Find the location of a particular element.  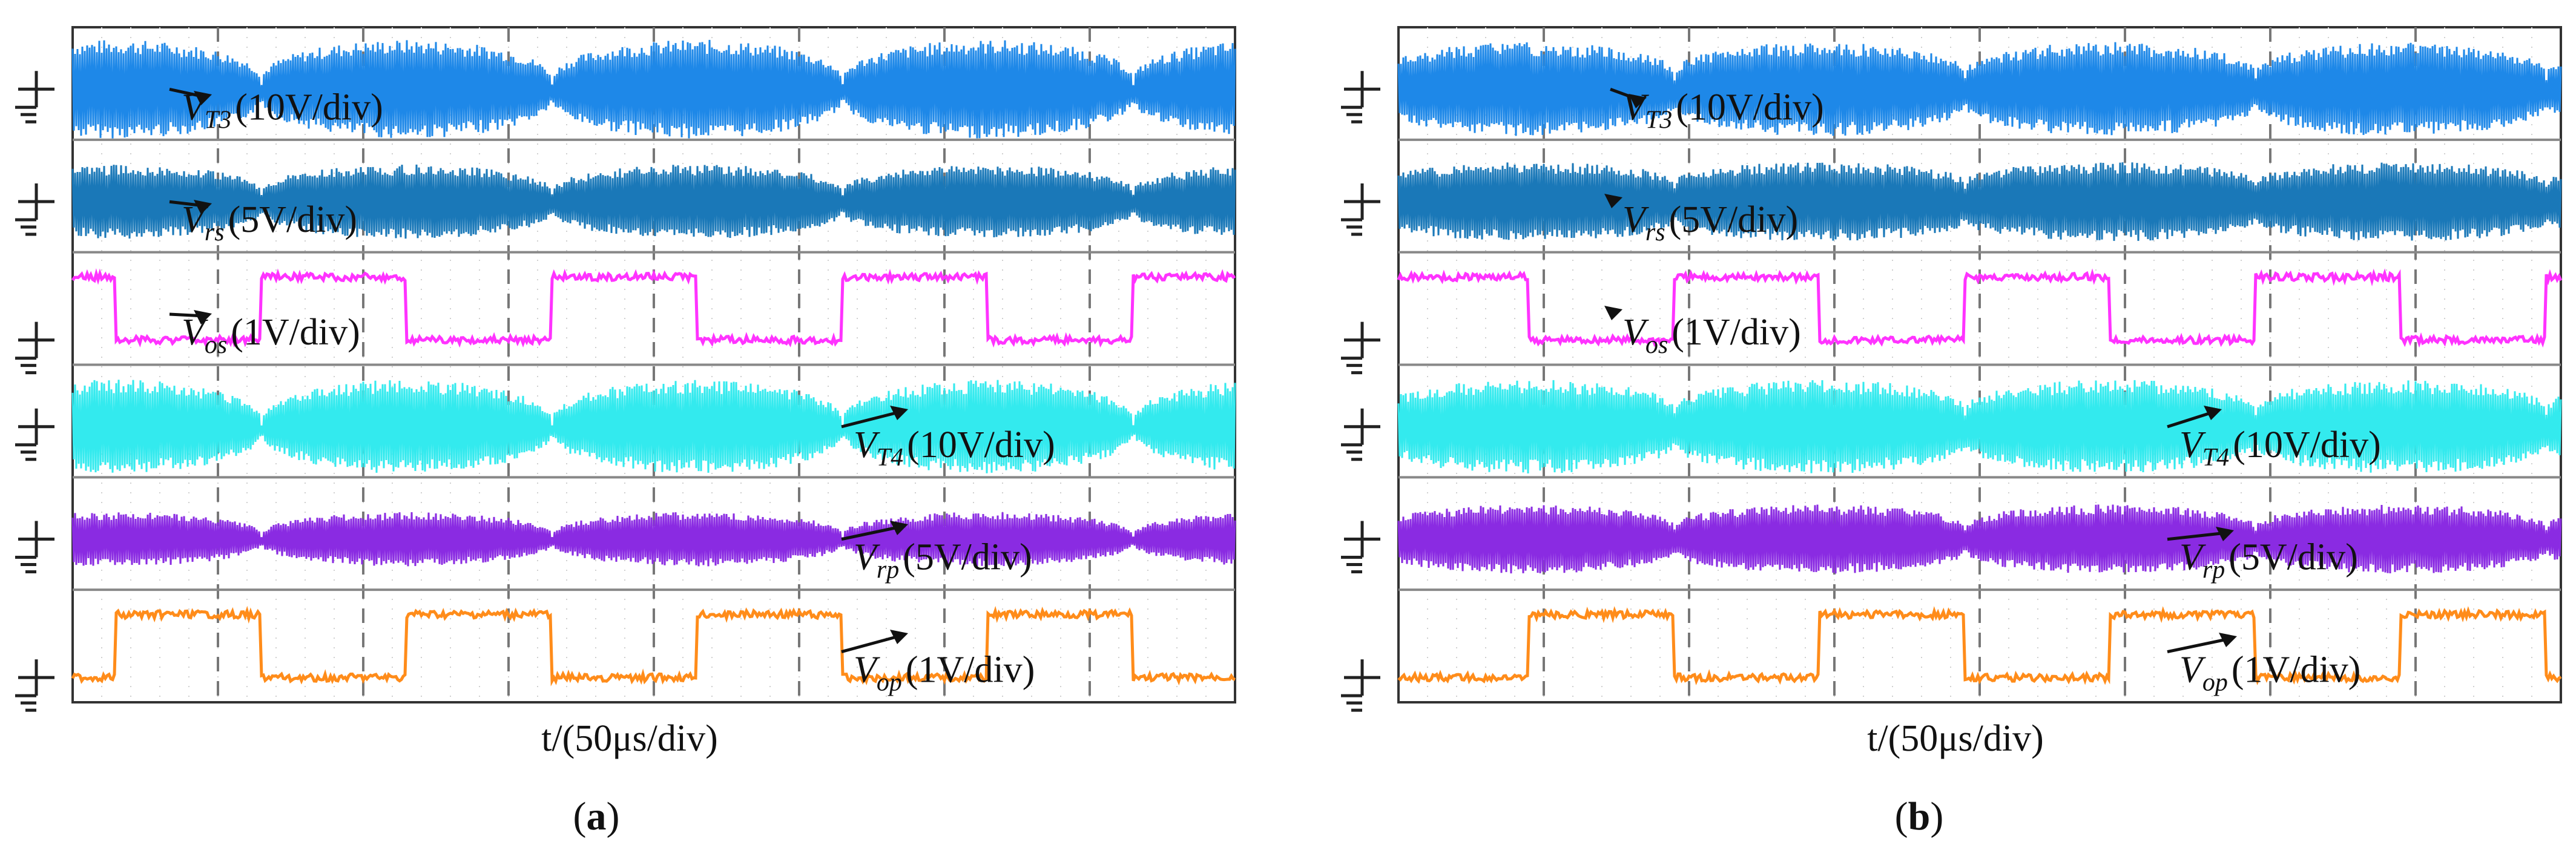

panel-caption: (b) is located at coordinates (1919, 816).